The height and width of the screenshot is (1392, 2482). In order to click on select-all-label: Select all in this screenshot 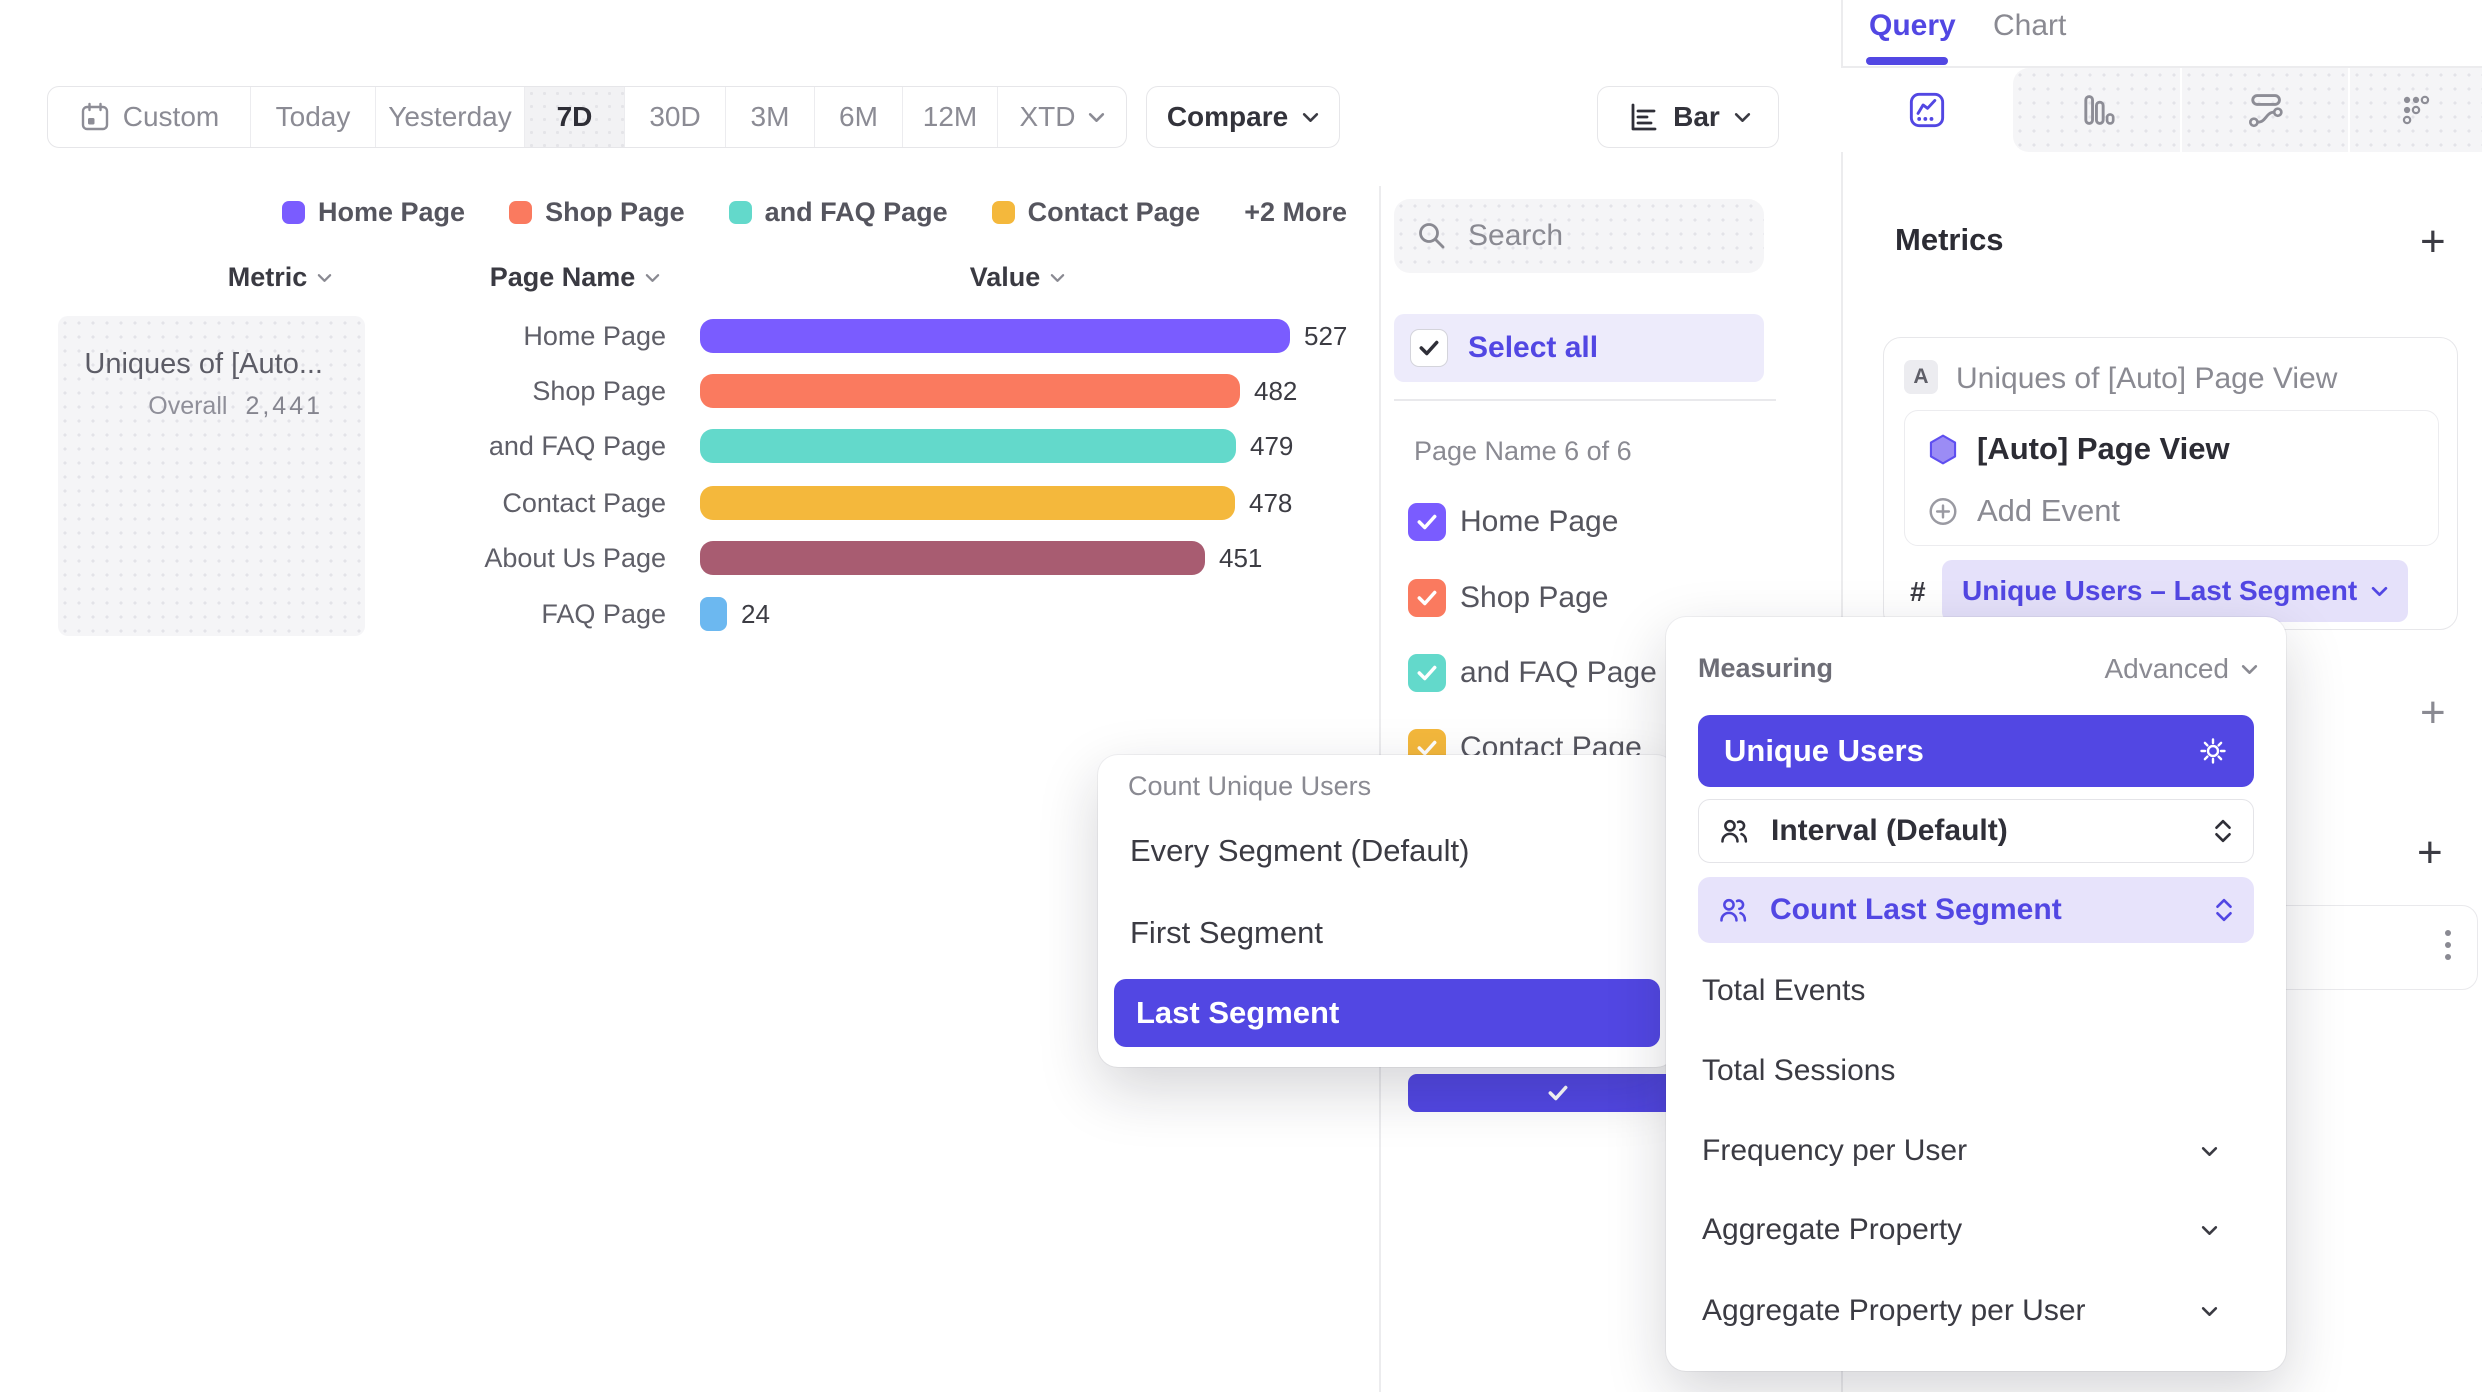, I will do `click(1533, 347)`.